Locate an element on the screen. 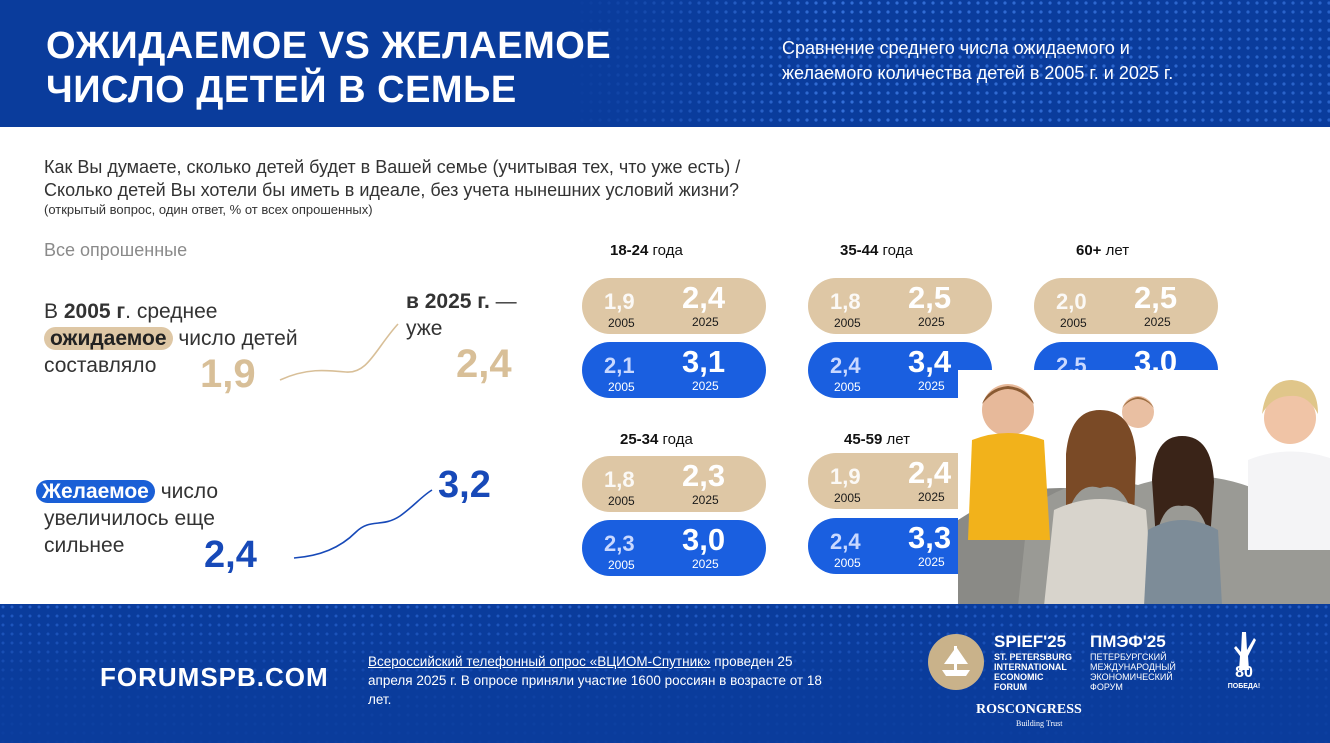 The height and width of the screenshot is (743, 1330). value-2005: 2,1 is located at coordinates (619, 365).